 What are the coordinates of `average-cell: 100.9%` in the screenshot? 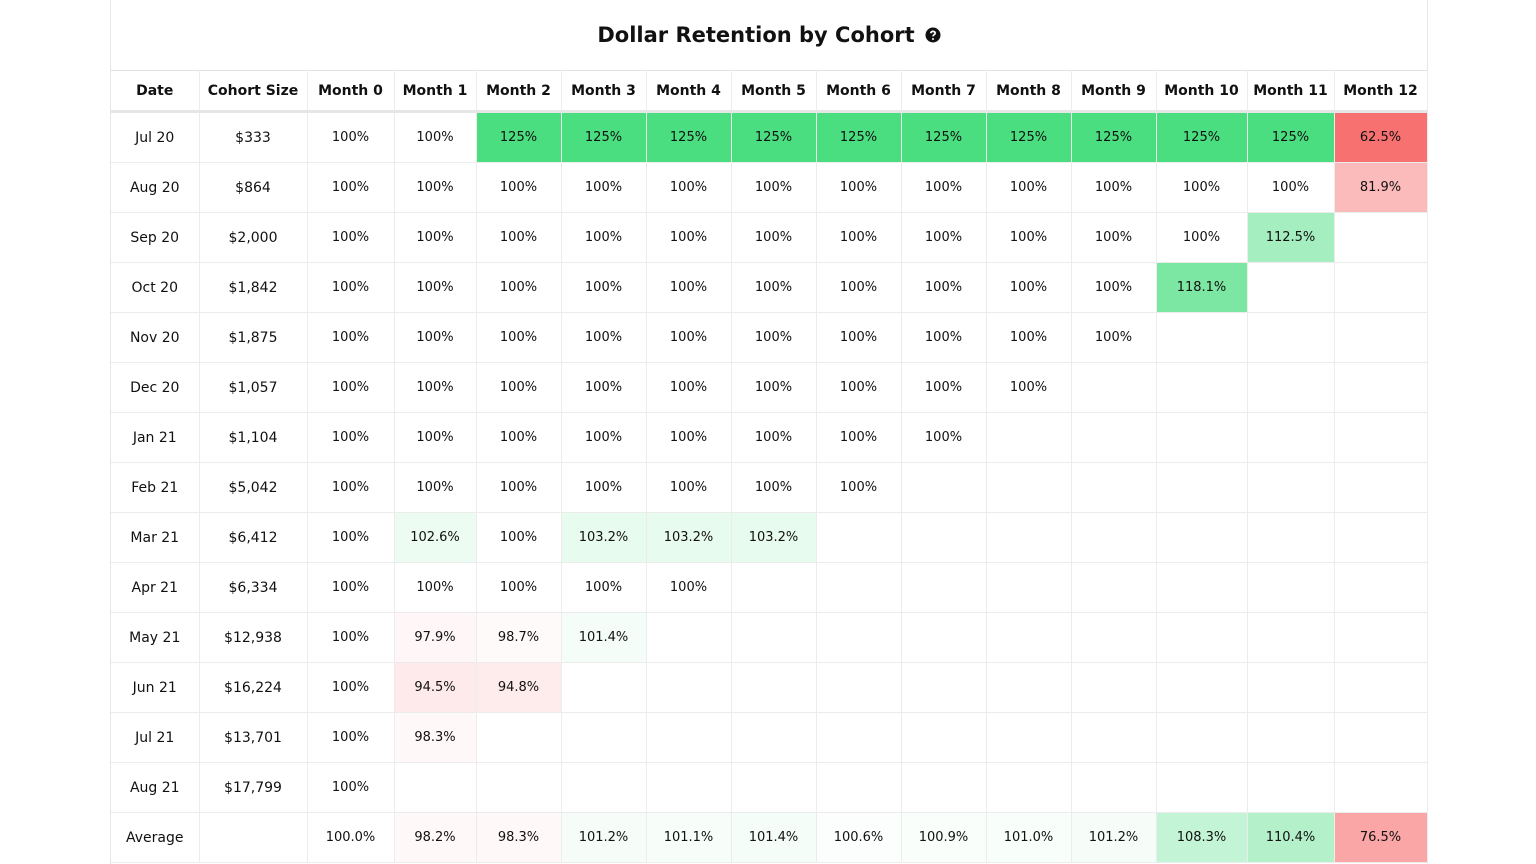 It's located at (944, 837).